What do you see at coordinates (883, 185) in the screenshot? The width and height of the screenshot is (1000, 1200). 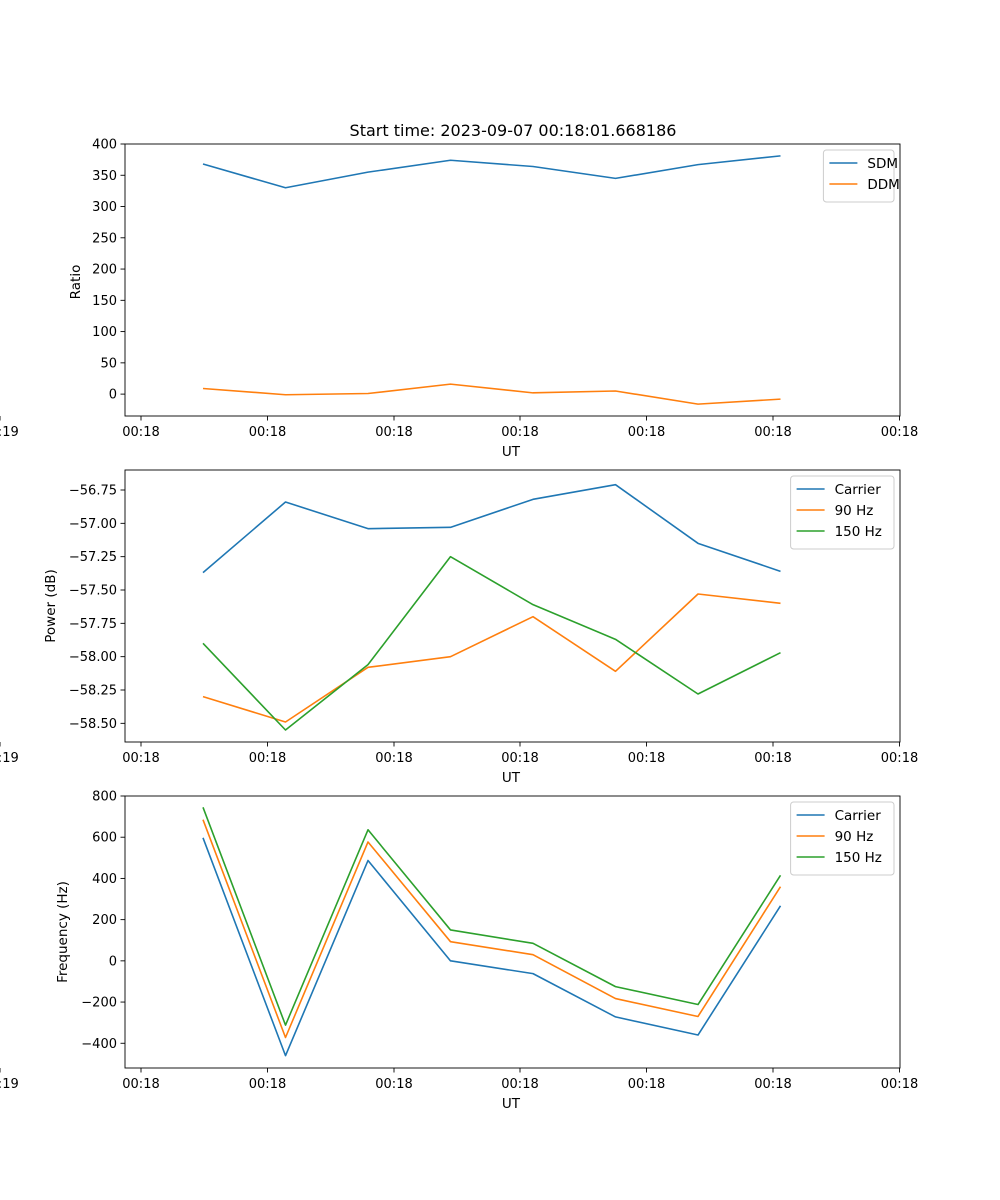 I see `legend-label: DDM` at bounding box center [883, 185].